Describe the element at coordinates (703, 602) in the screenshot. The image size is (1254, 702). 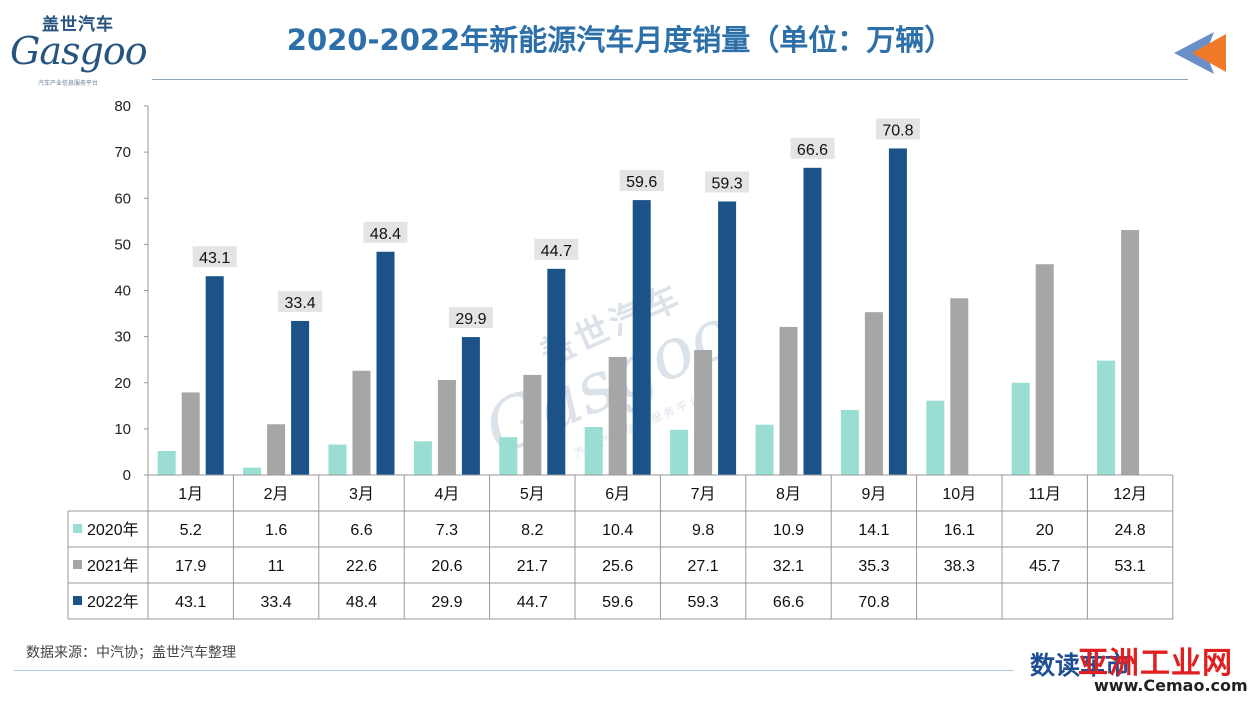
I see `table-cell-value: 59.3` at that location.